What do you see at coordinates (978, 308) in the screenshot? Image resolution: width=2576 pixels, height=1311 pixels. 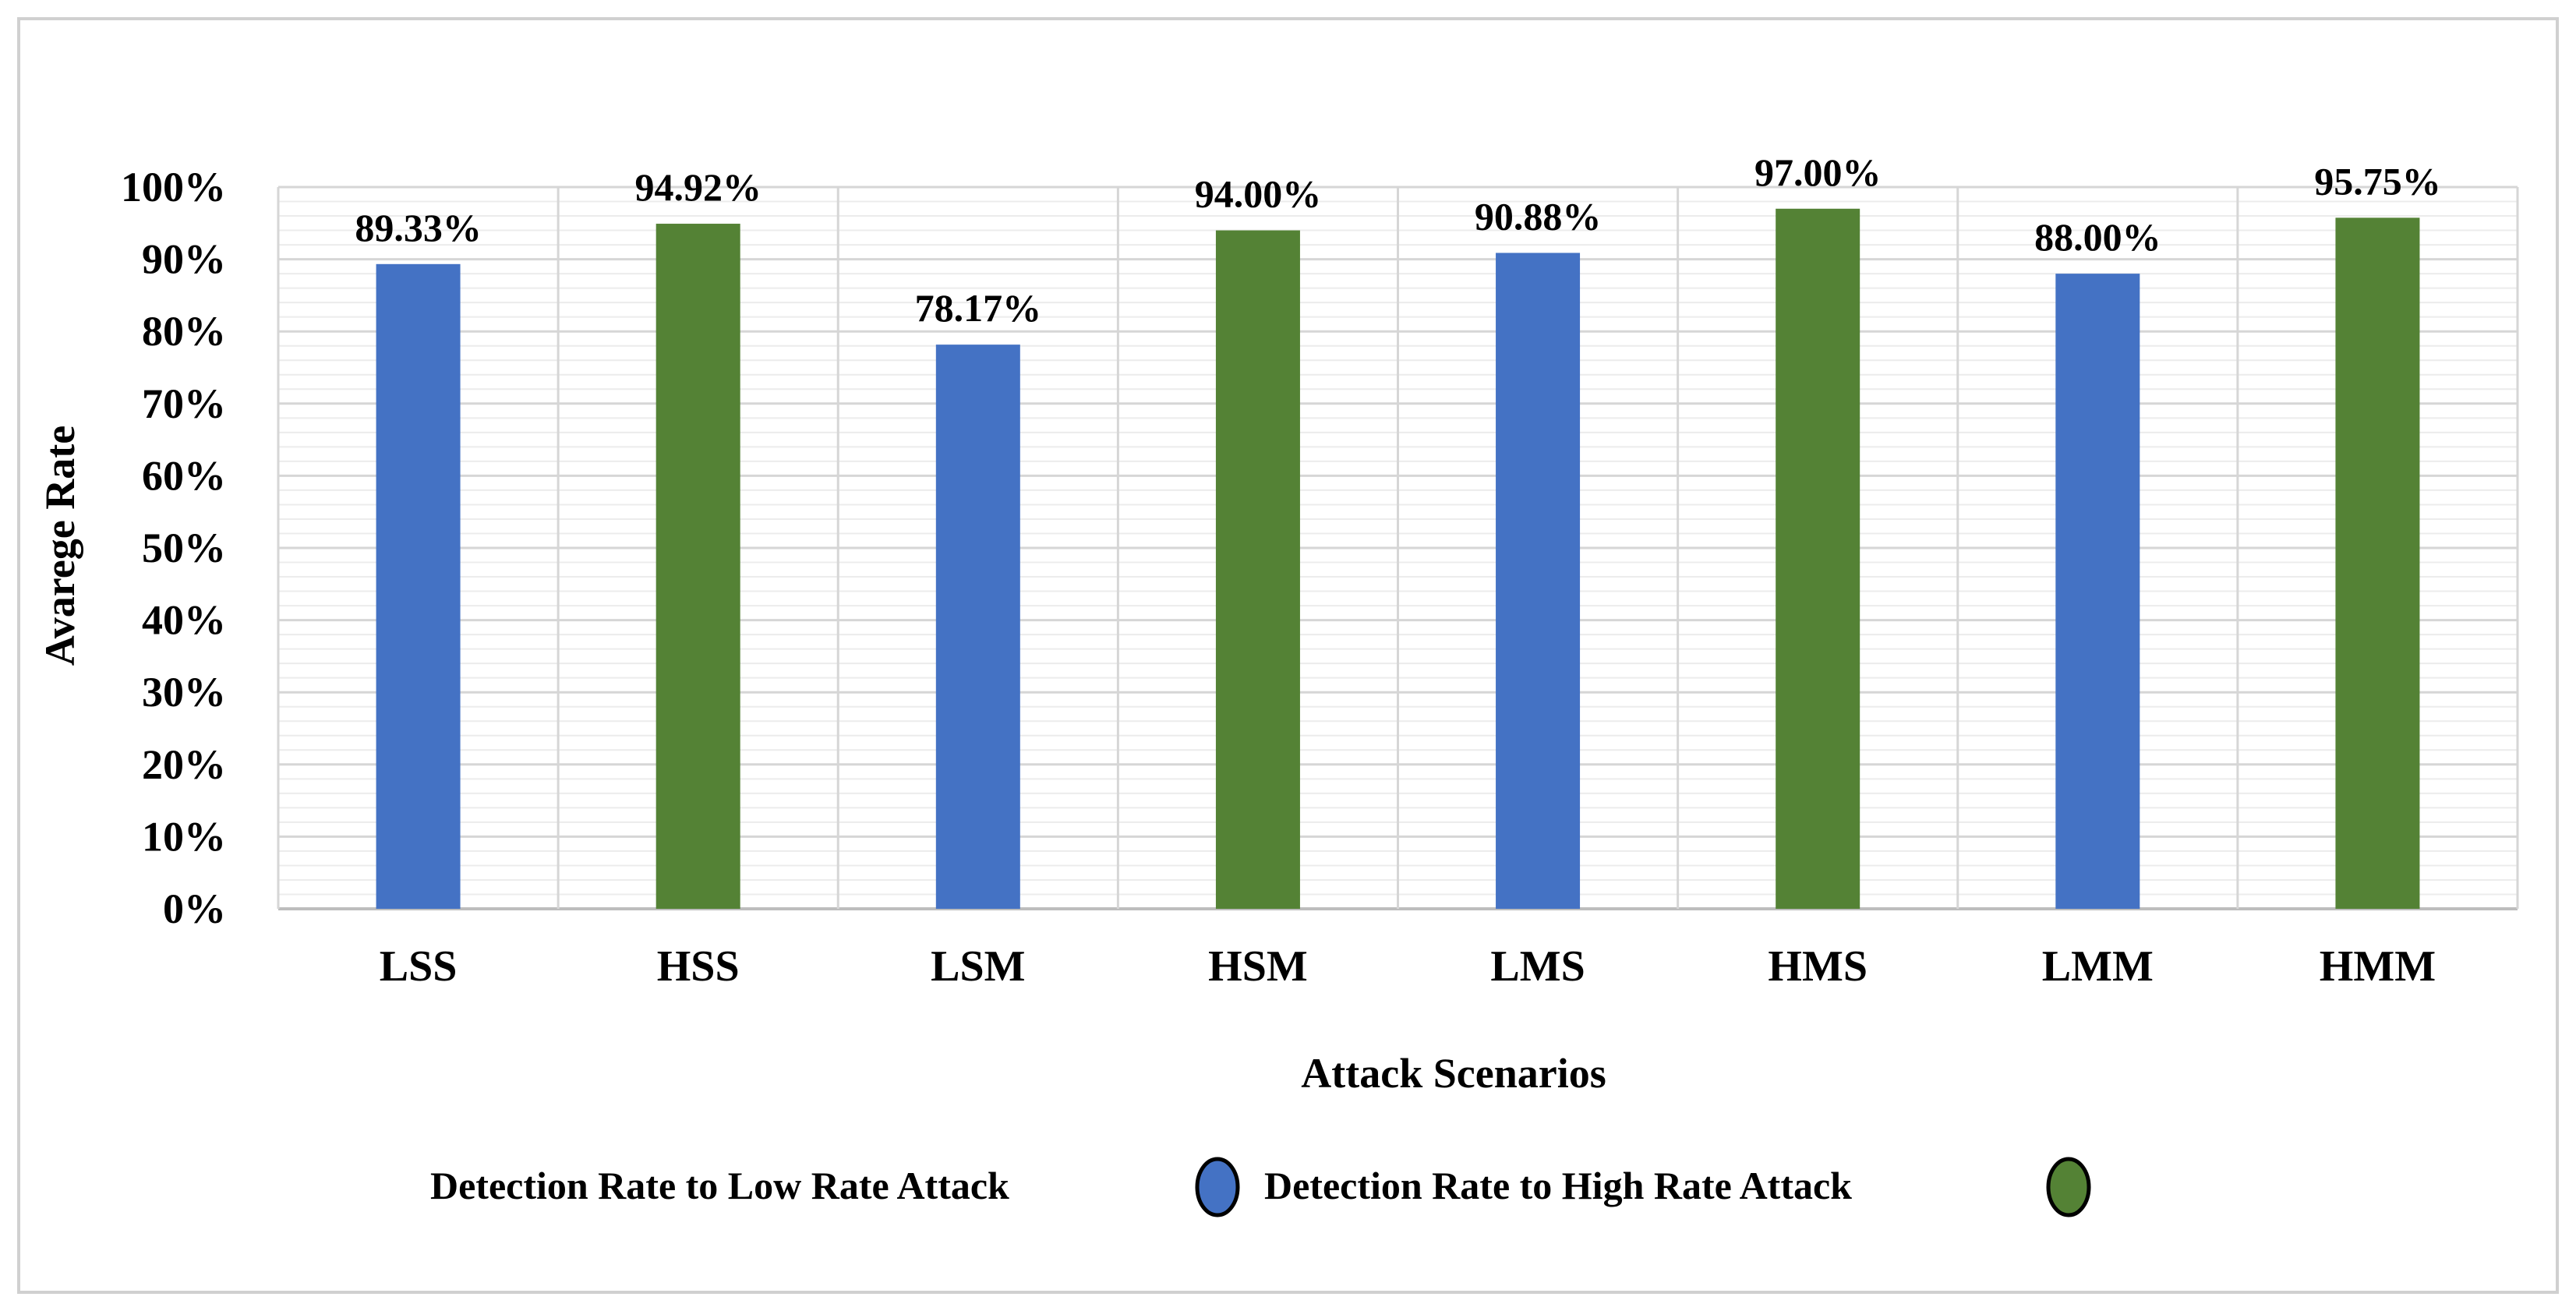 I see `data-label: 78.17%` at bounding box center [978, 308].